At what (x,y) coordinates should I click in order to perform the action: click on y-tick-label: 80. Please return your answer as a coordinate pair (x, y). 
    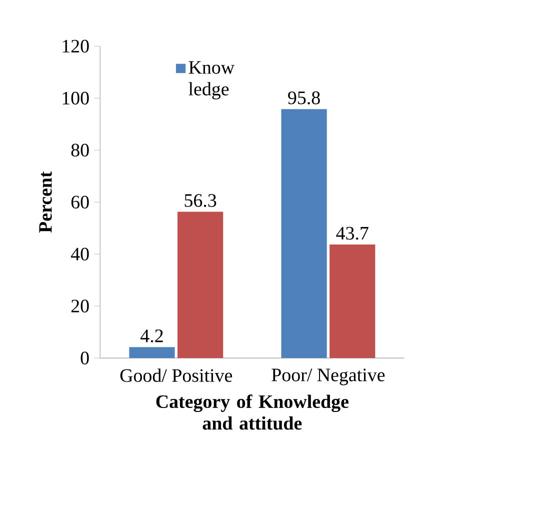
    Looking at the image, I should click on (80, 150).